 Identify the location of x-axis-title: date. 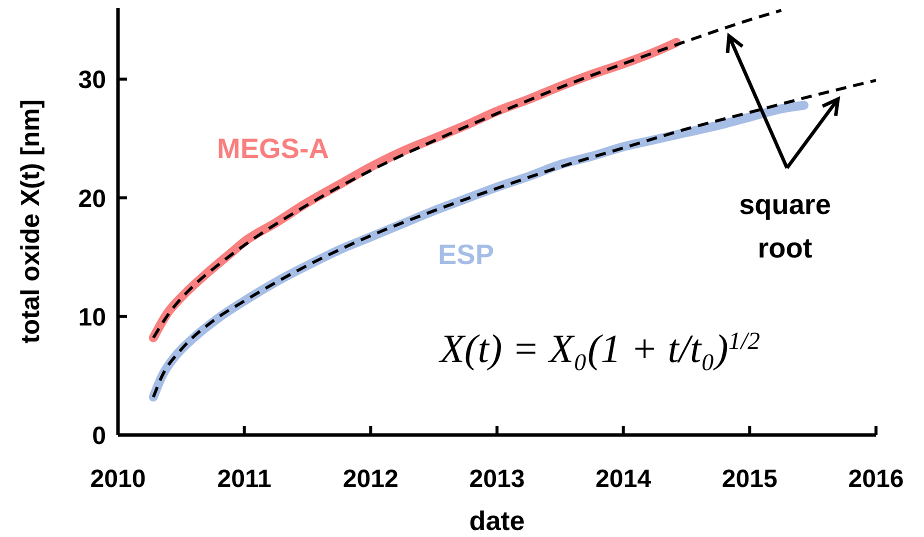
(497, 521).